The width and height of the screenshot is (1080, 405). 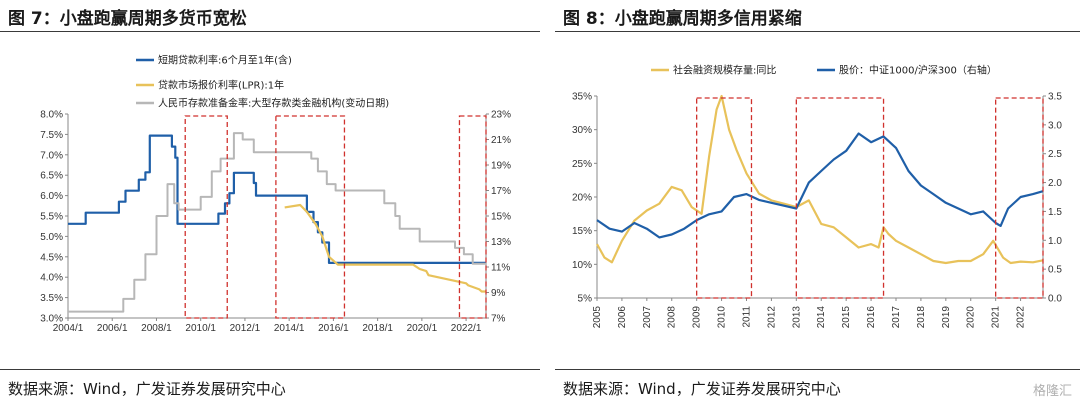 What do you see at coordinates (51, 257) in the screenshot?
I see `y-left-tick-label: 4.5%` at bounding box center [51, 257].